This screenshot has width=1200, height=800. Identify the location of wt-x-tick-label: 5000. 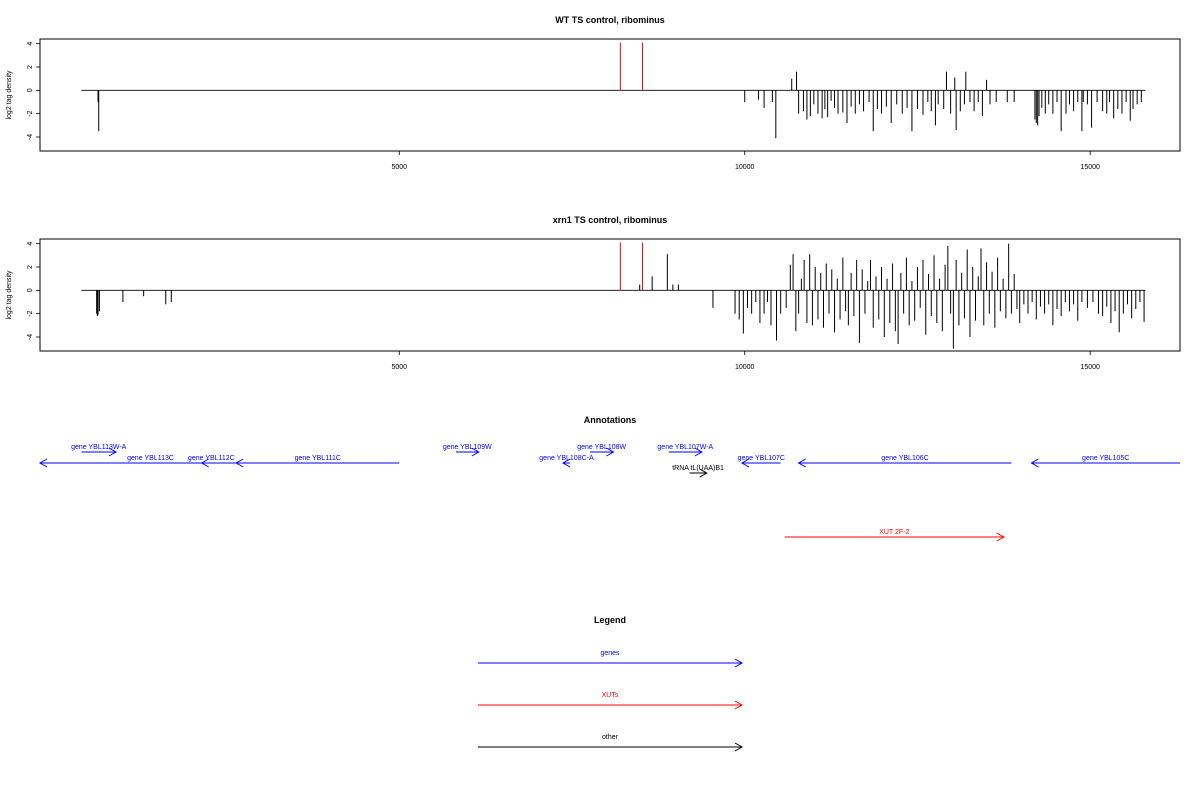
(399, 167).